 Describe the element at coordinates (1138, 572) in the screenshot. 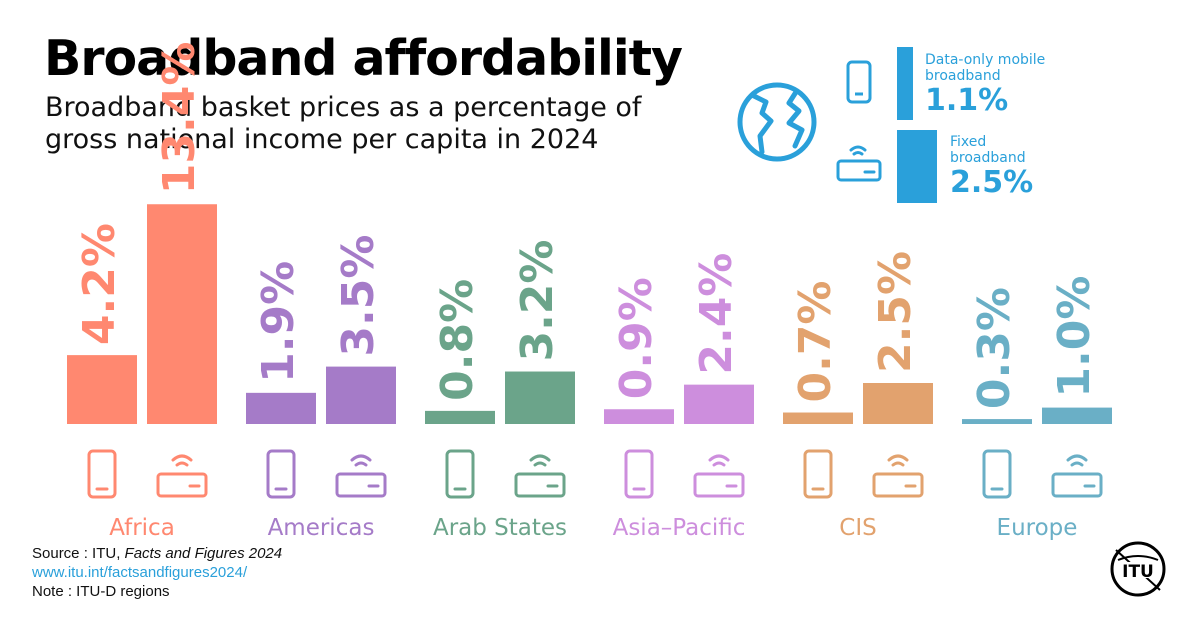

I see `itu-logo-text: ITU` at that location.